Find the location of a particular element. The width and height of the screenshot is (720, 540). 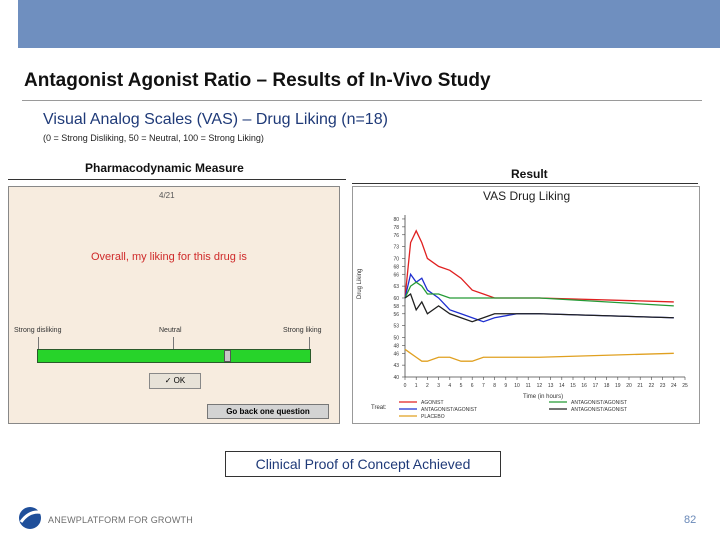

x-tick-label: 0 is located at coordinates (405, 386).